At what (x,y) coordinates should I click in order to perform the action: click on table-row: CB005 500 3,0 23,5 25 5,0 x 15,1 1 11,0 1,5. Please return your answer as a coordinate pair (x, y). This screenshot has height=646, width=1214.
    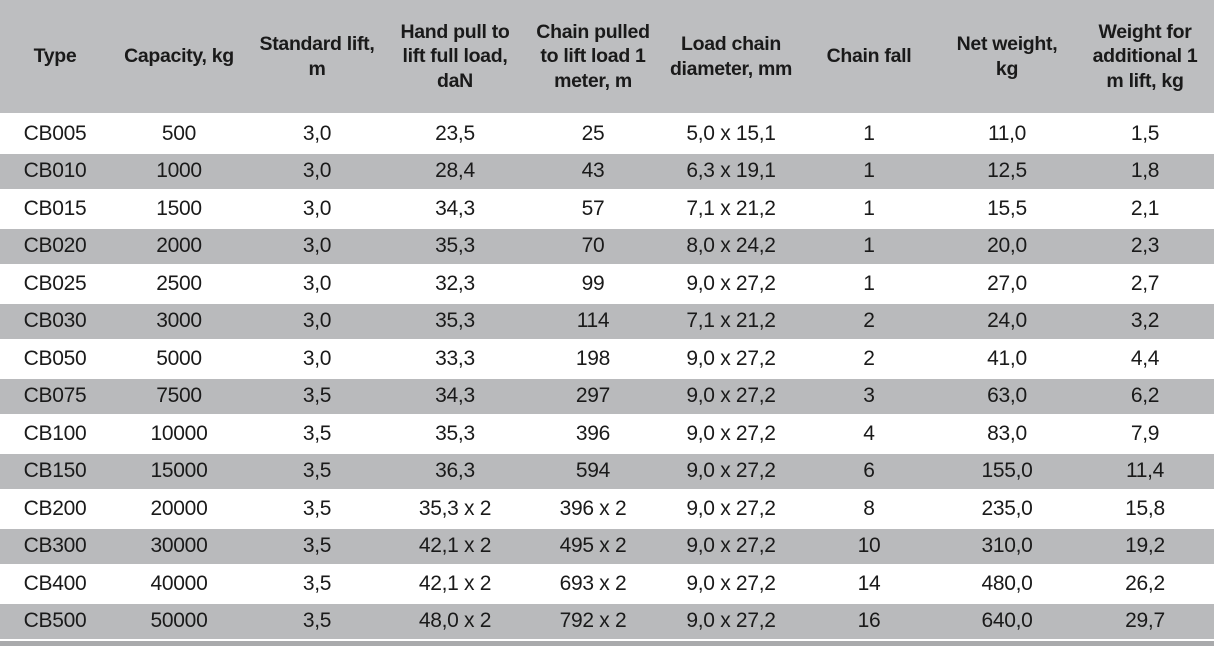
    Looking at the image, I should click on (607, 135).